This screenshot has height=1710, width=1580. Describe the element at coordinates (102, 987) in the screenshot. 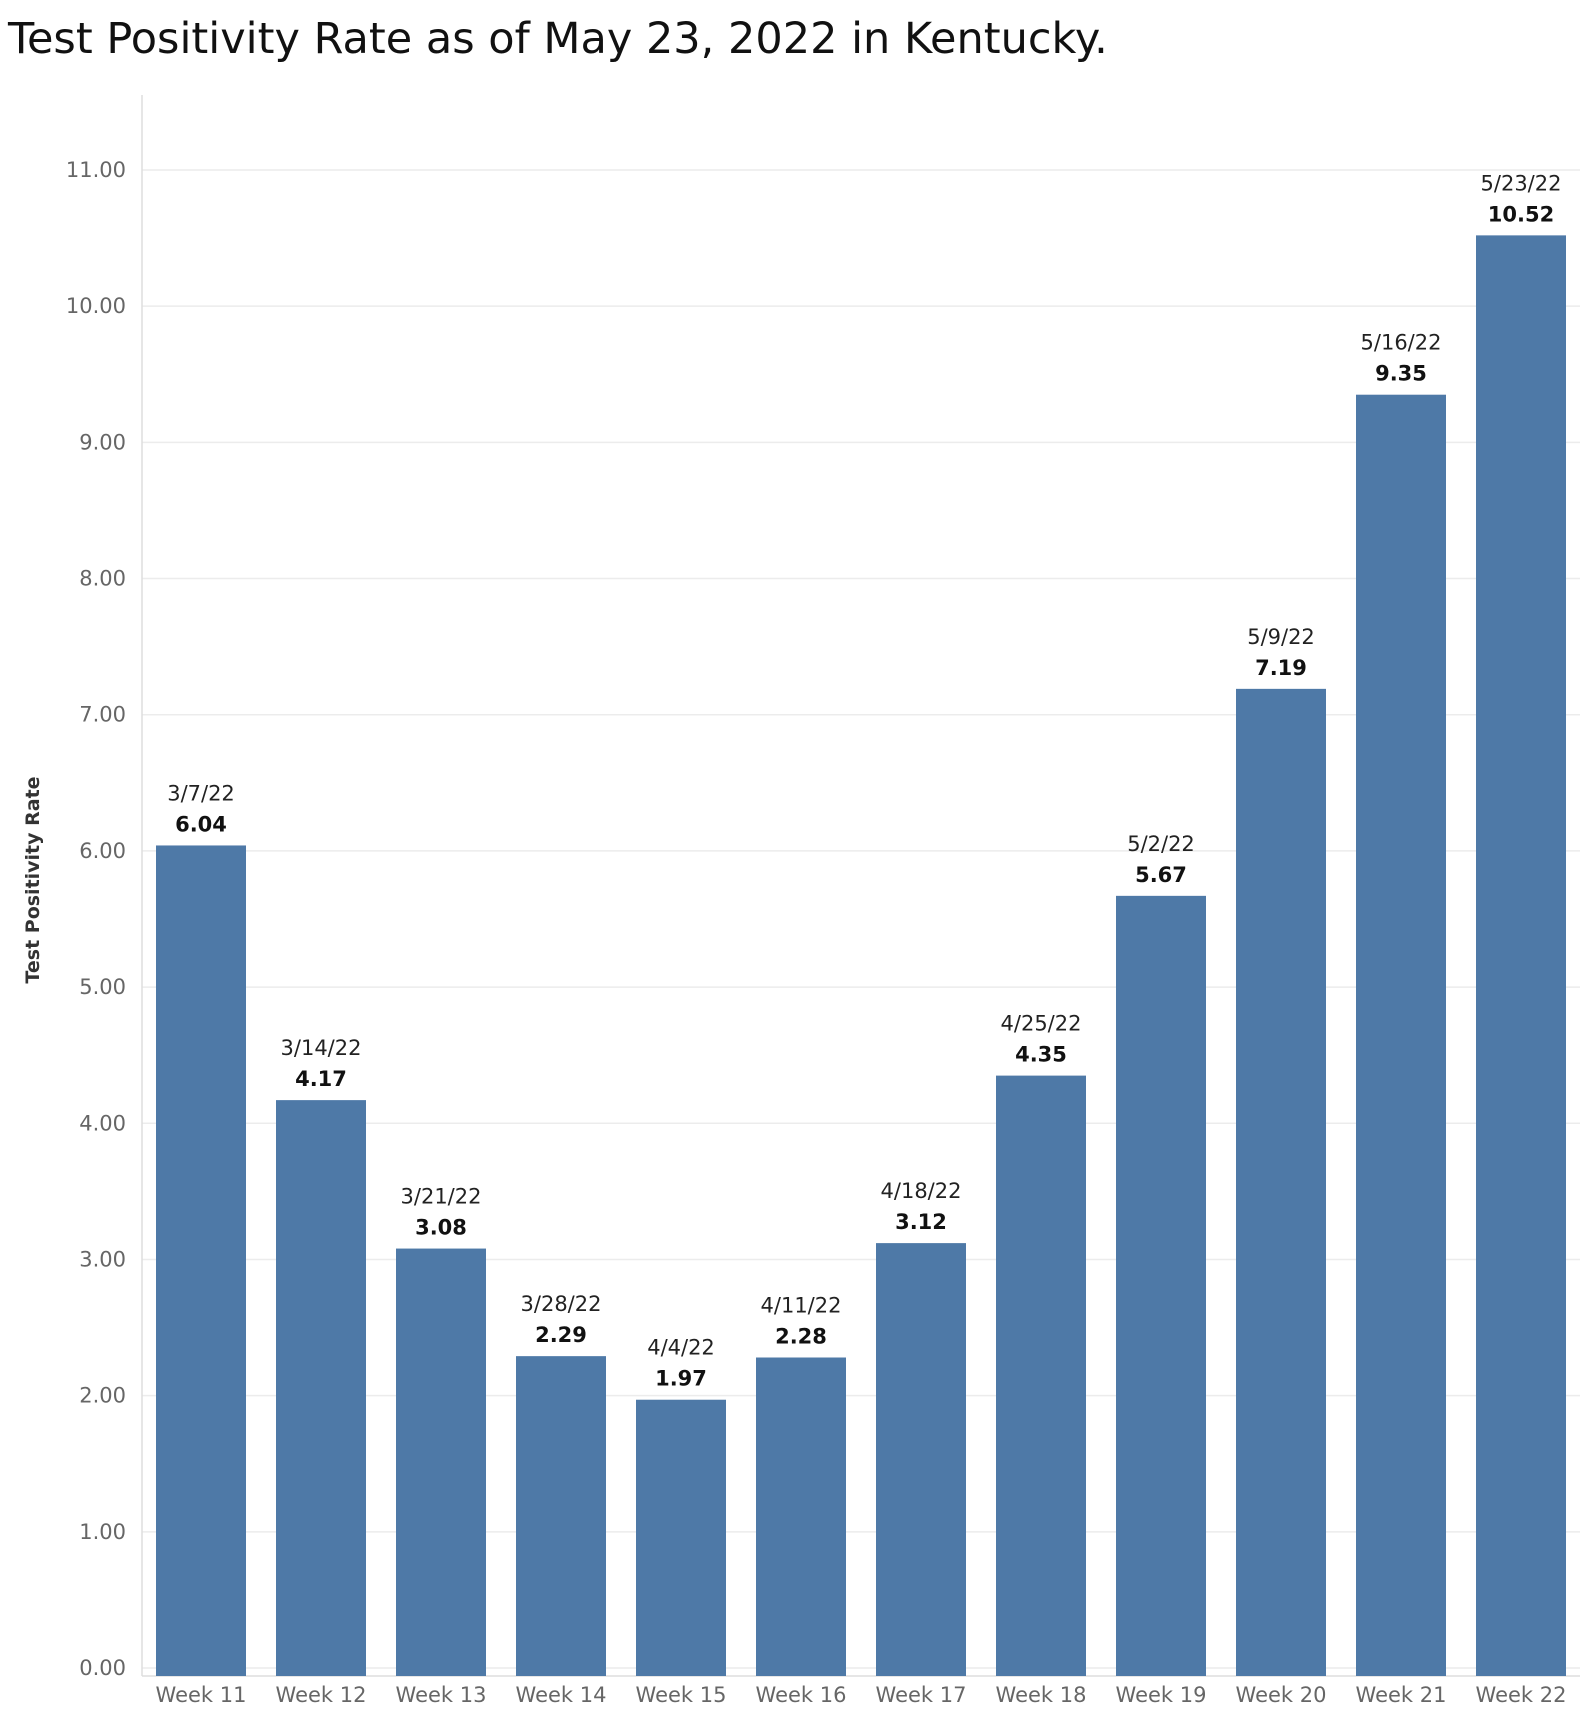

I see `y-tick-label: 5.00` at that location.